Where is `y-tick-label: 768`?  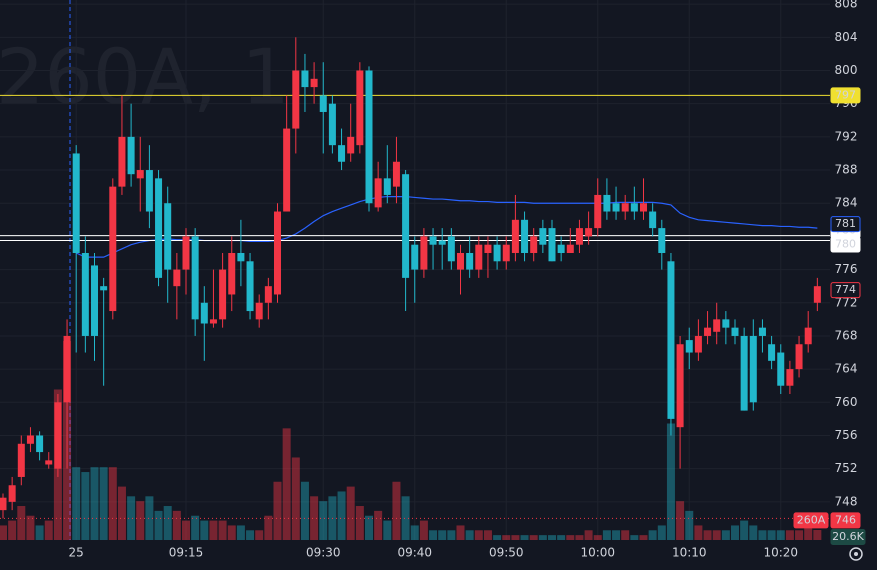
y-tick-label: 768 is located at coordinates (846, 335).